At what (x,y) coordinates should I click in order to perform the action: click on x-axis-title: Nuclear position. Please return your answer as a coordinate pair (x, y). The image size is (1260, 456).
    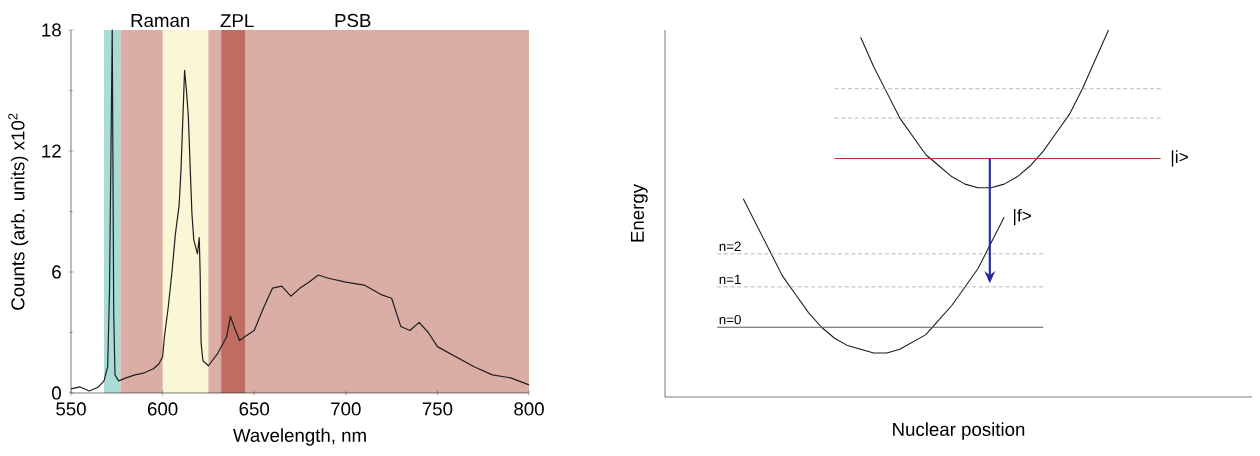
    Looking at the image, I should click on (959, 431).